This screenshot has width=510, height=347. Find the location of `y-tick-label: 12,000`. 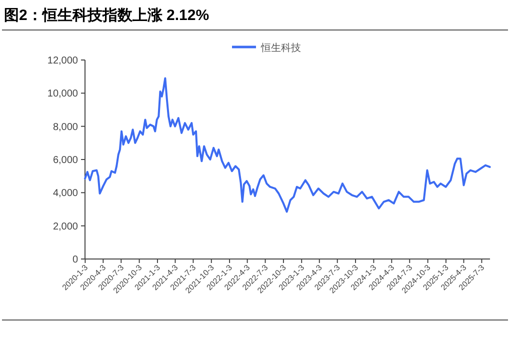

y-tick-label: 12,000 is located at coordinates (62, 61).